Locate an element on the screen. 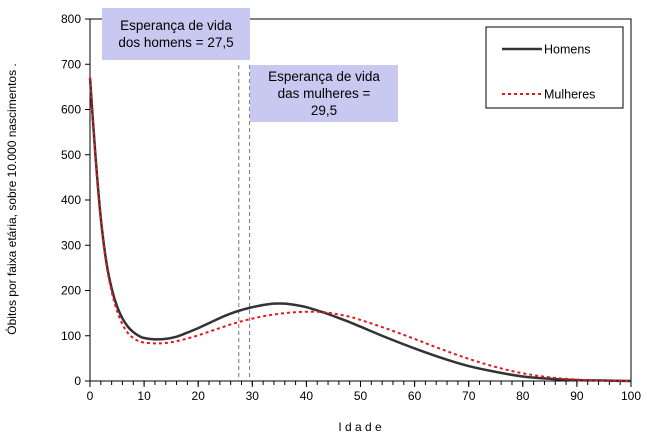 This screenshot has width=647, height=436. x-tick-label: 30 is located at coordinates (253, 396).